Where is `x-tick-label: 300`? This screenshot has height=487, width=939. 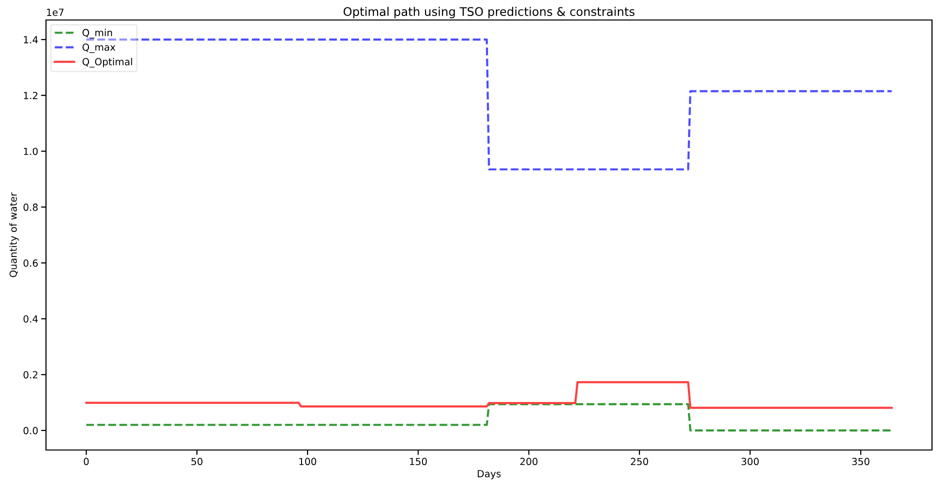
x-tick-label: 300 is located at coordinates (750, 462).